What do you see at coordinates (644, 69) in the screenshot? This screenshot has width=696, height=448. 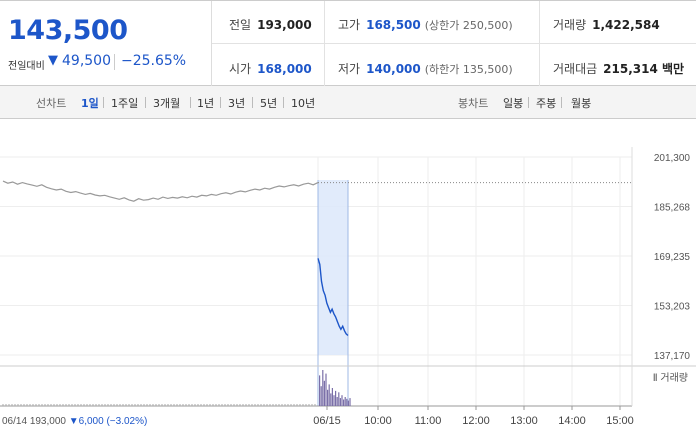 I see `amount-value: 215,314 백만` at bounding box center [644, 69].